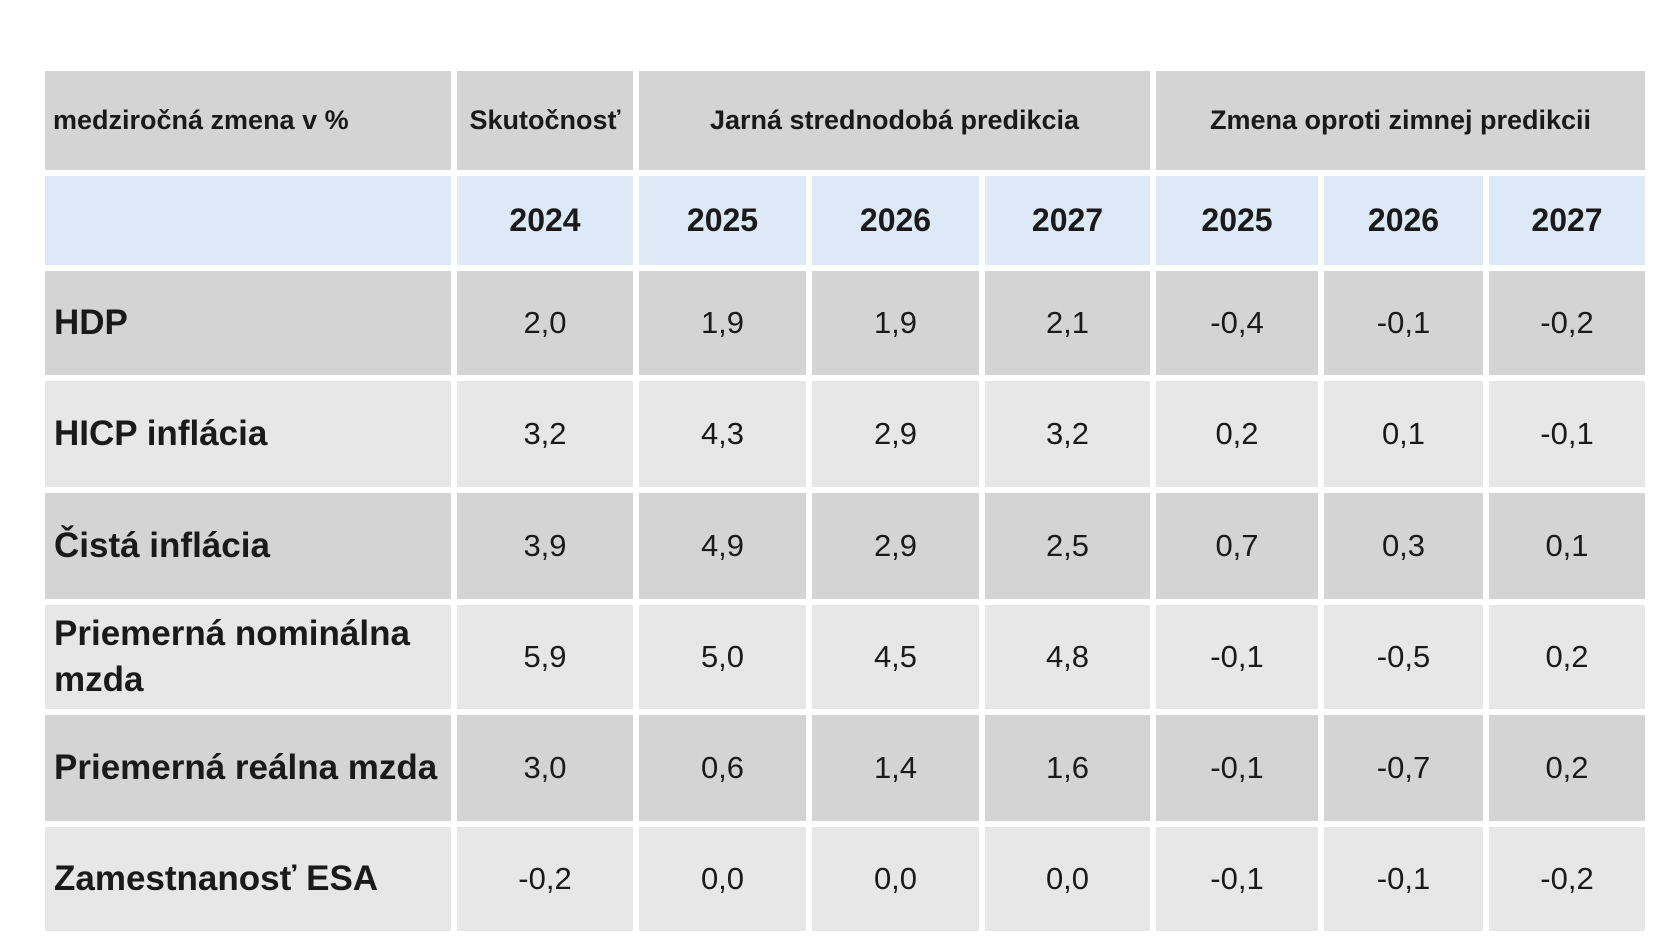 The width and height of the screenshot is (1680, 945). I want to click on header-change-vs-winter: Zmena oproti zimnej predikcii, so click(1400, 120).